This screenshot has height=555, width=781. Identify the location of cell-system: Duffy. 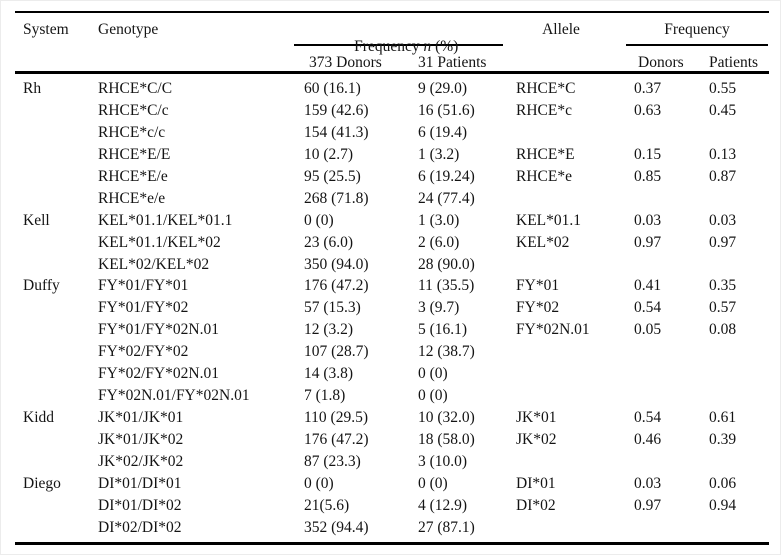
(41, 286).